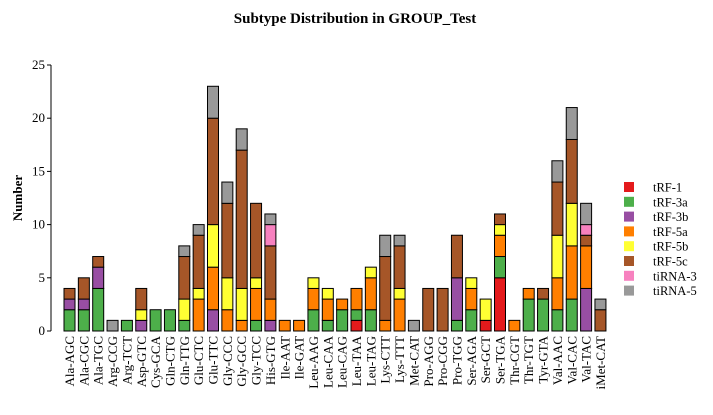 This screenshot has width=713, height=415. Describe the element at coordinates (327, 361) in the screenshot. I see `x-tick-label: Leu-CAA` at that location.